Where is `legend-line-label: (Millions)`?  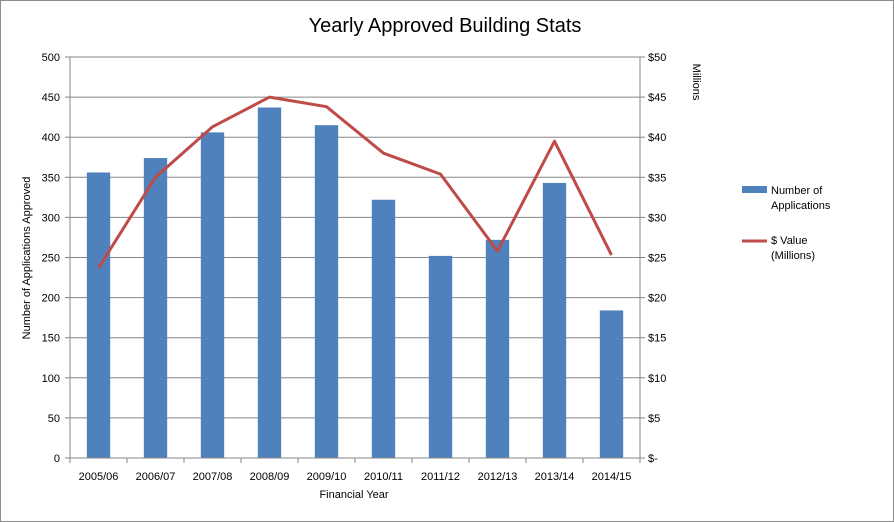
legend-line-label: (Millions) is located at coordinates (793, 256).